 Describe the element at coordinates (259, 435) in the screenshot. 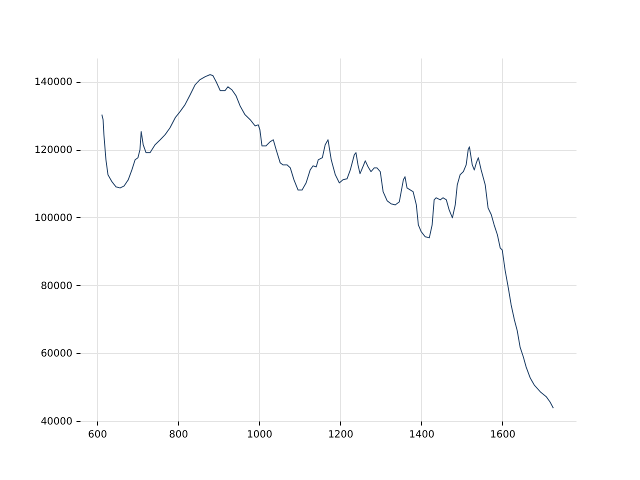

I see `x-tick-label: 1000` at that location.